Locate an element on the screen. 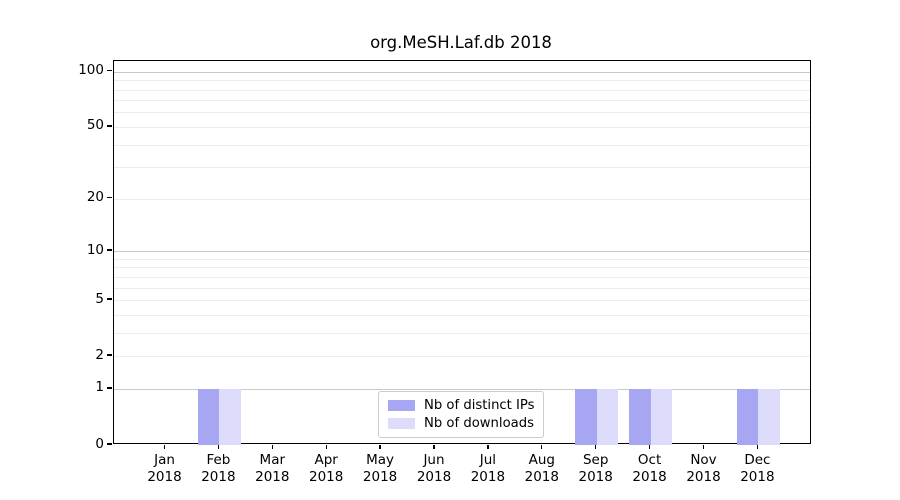 The height and width of the screenshot is (500, 900). legend-swatch-downloads is located at coordinates (401, 424).